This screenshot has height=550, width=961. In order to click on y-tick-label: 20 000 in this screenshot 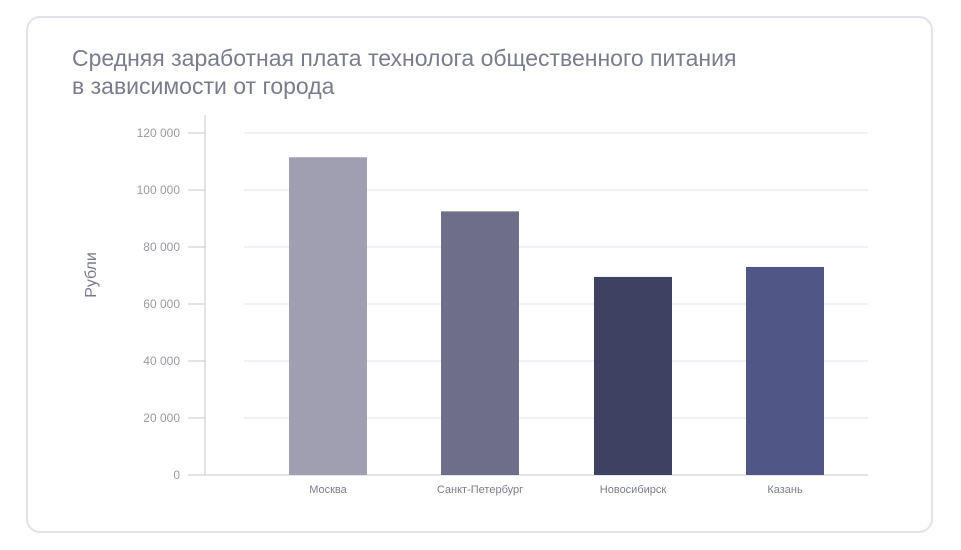, I will do `click(161, 418)`.